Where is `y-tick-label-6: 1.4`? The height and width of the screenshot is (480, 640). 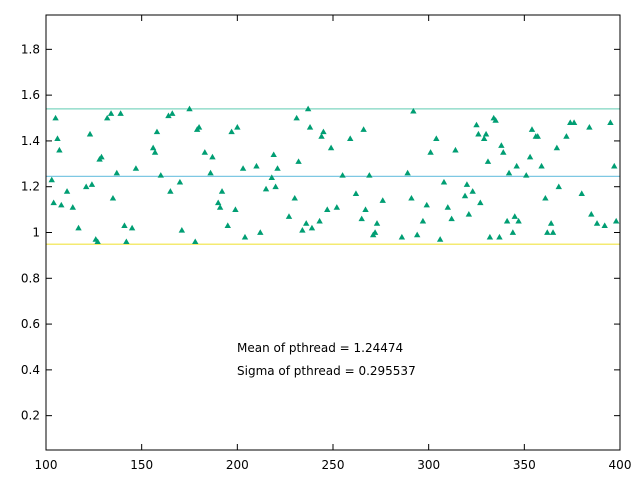 y-tick-label-6: 1.4 is located at coordinates (30, 141).